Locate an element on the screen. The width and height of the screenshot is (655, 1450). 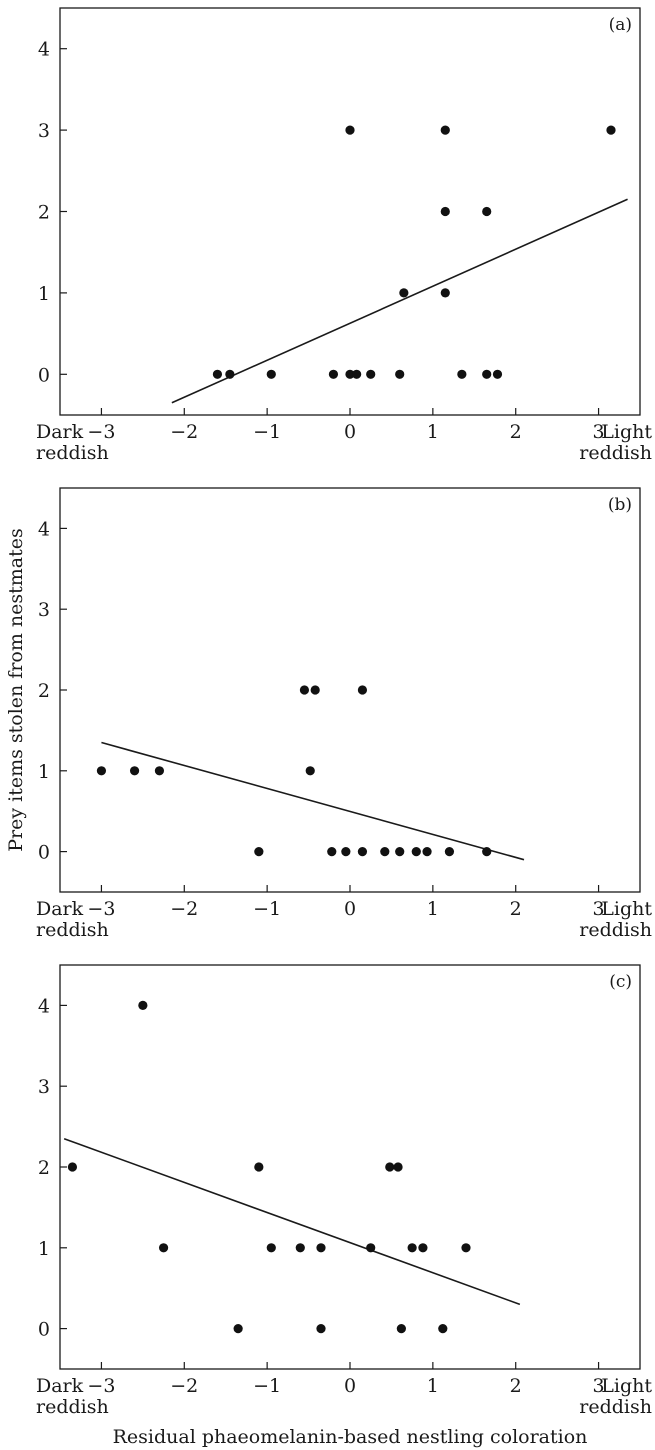
x-tick-label: 3 is located at coordinates (599, 432).